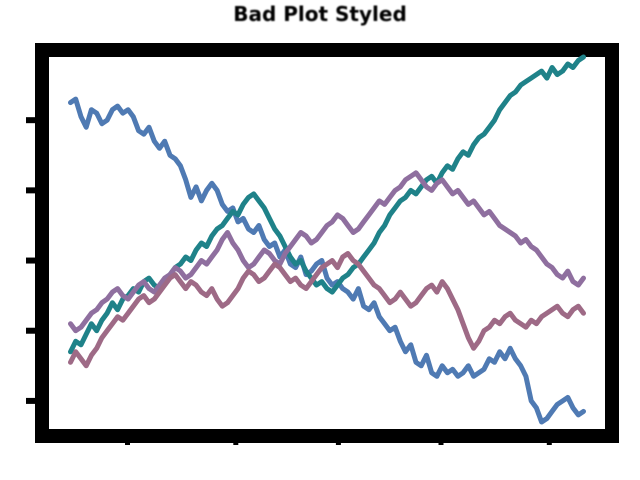 The width and height of the screenshot is (640, 480). Describe the element at coordinates (320, 14) in the screenshot. I see `chart-title: Bad Plot Styled` at that location.